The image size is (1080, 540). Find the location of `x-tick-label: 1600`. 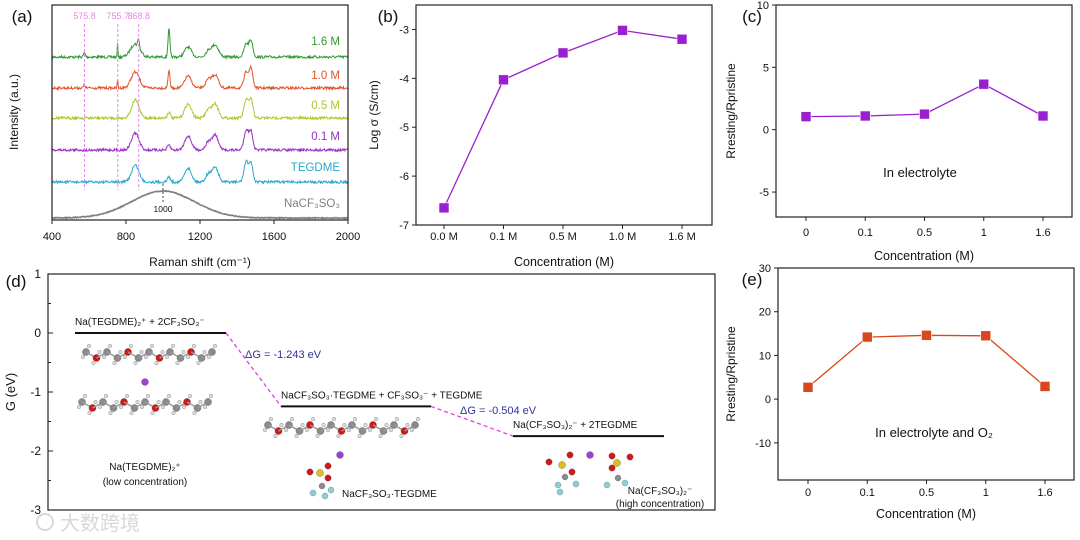

x-tick-label: 1600 is located at coordinates (274, 237).